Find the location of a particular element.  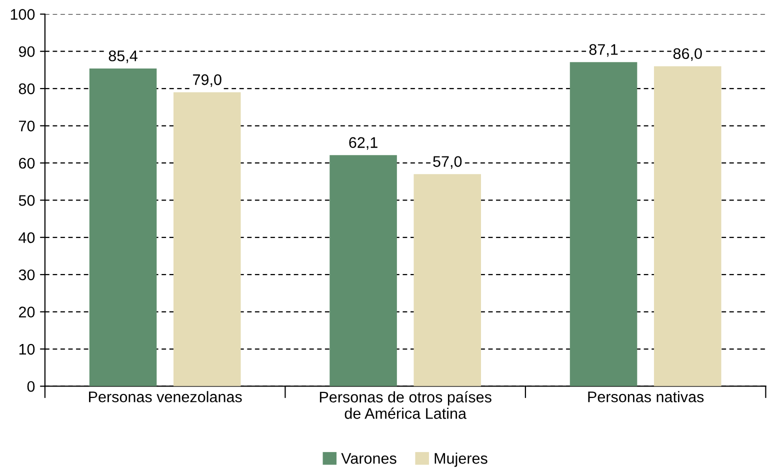

data-label: 85,4 is located at coordinates (123, 57).